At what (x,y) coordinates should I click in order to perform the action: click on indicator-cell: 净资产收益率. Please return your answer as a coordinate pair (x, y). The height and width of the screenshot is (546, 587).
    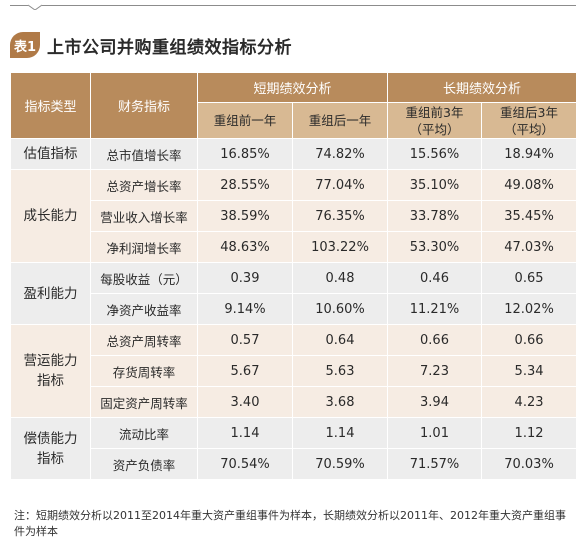
    Looking at the image, I should click on (144, 309).